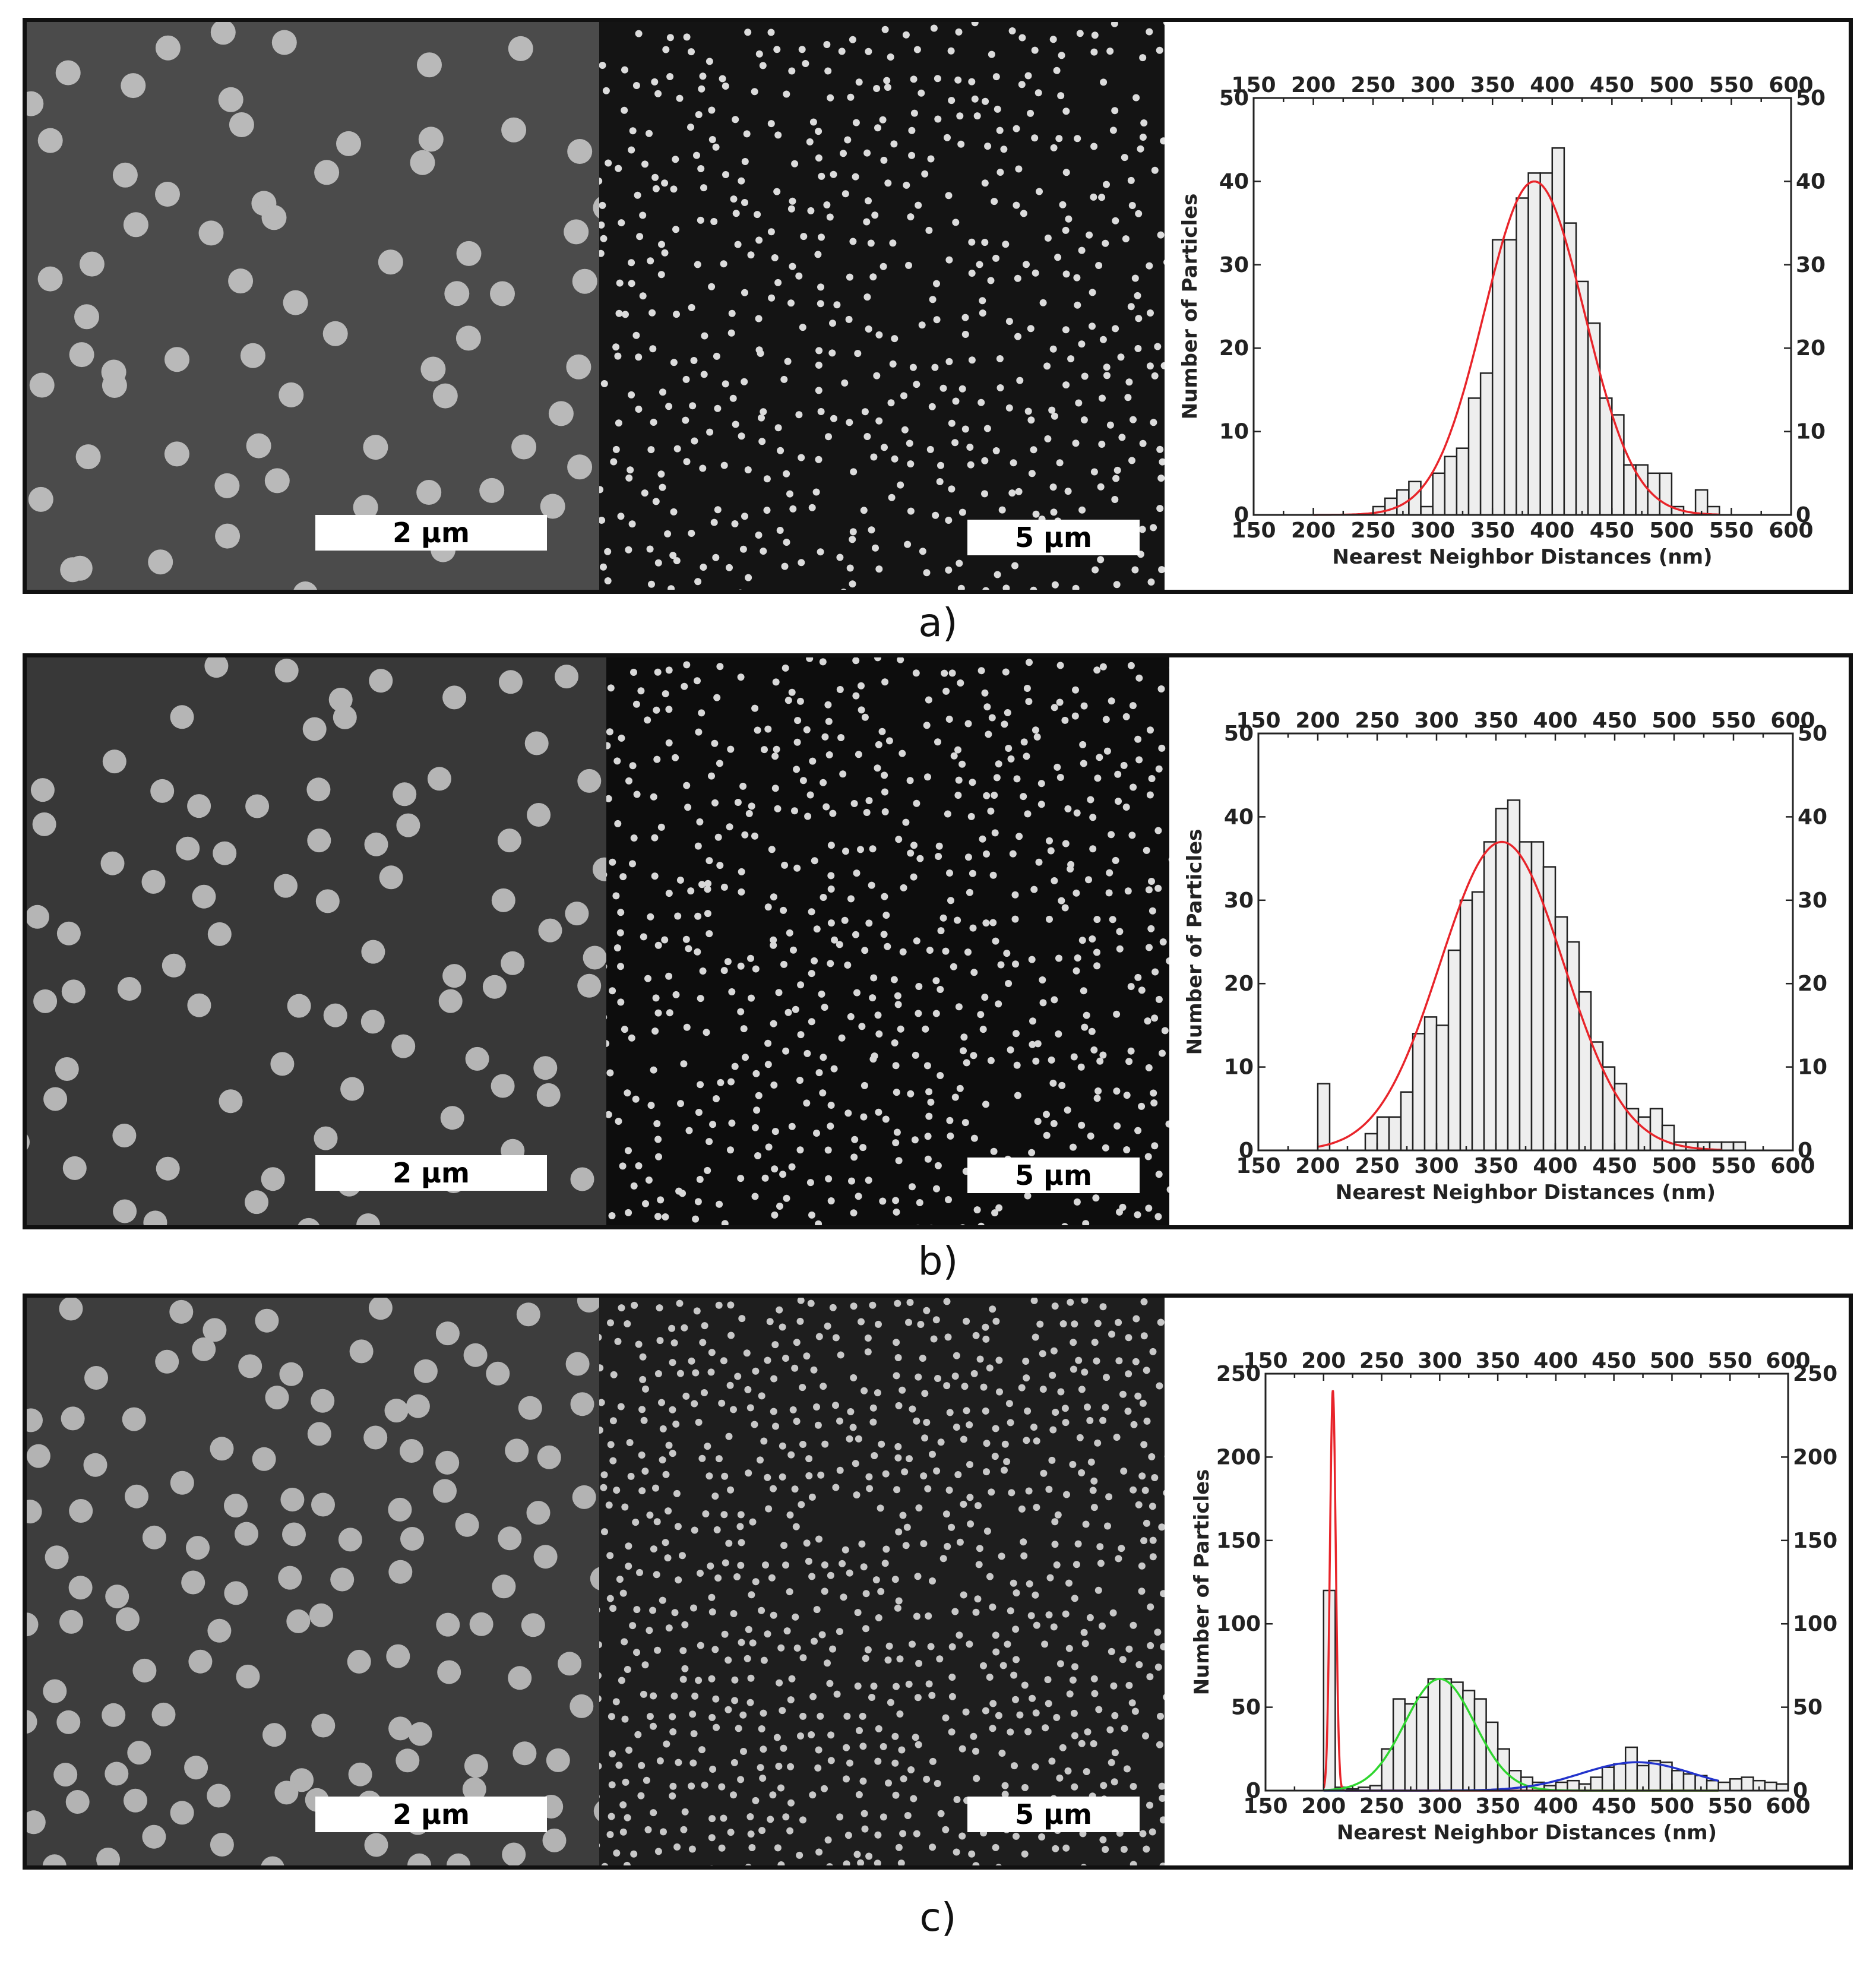  Describe the element at coordinates (1239, 734) in the screenshot. I see `y-tick-label: 50` at that location.